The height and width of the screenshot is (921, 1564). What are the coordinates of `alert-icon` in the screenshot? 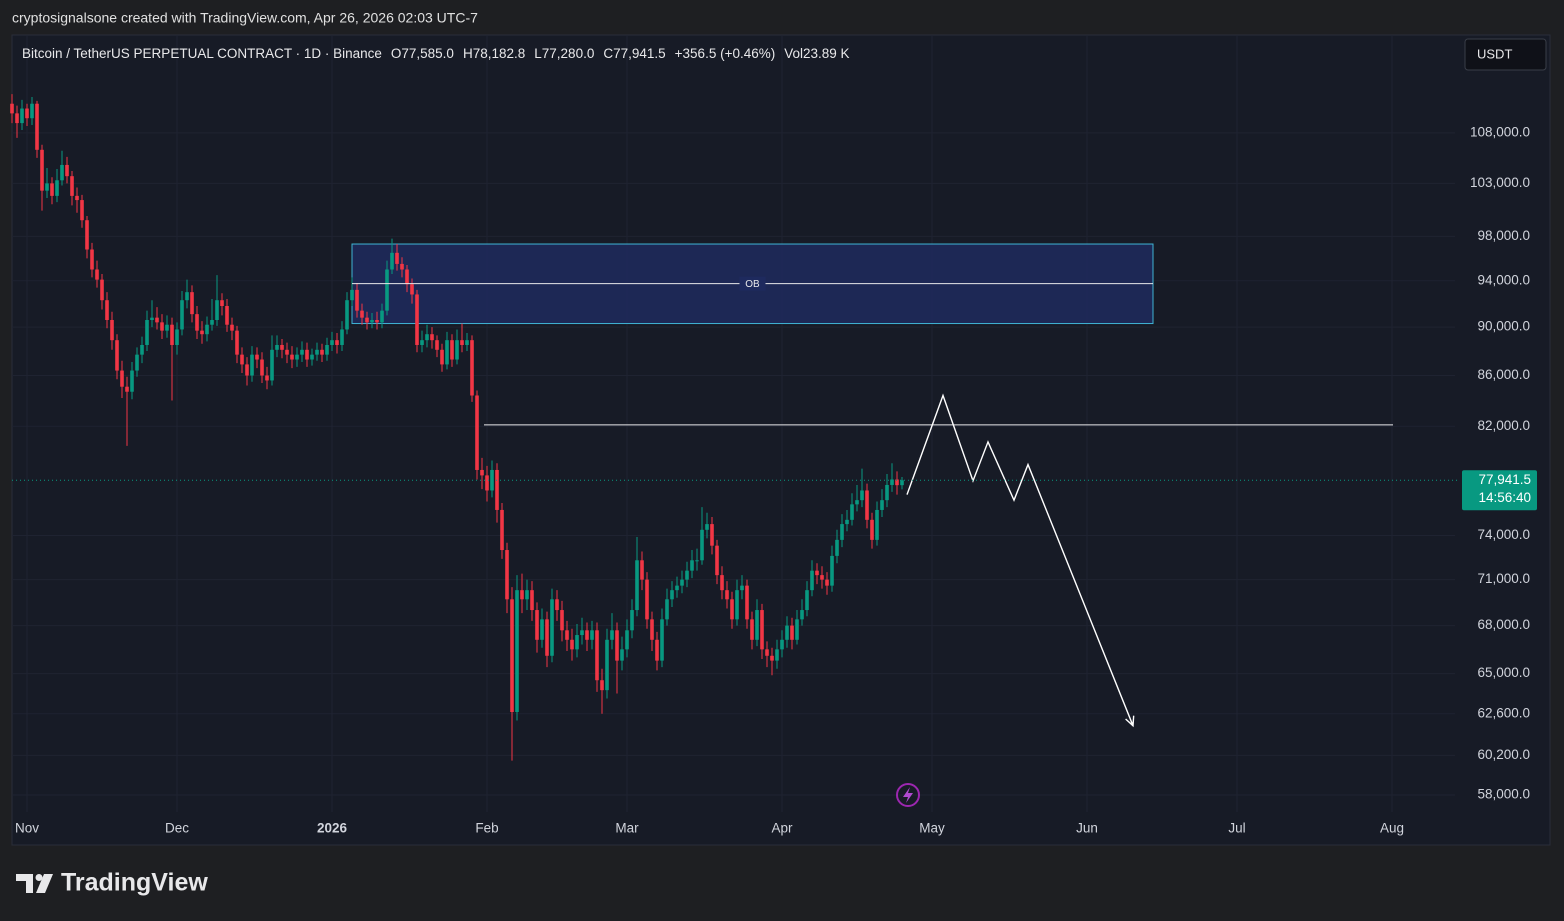 It's located at (908, 795).